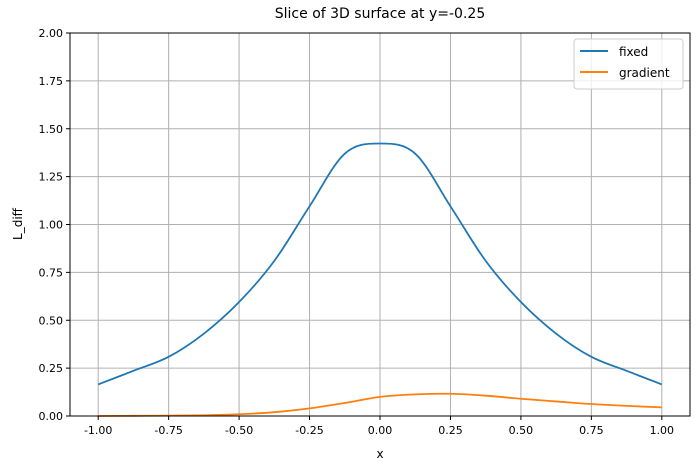  Describe the element at coordinates (51, 416) in the screenshot. I see `y-tick-label: 0.00` at that location.